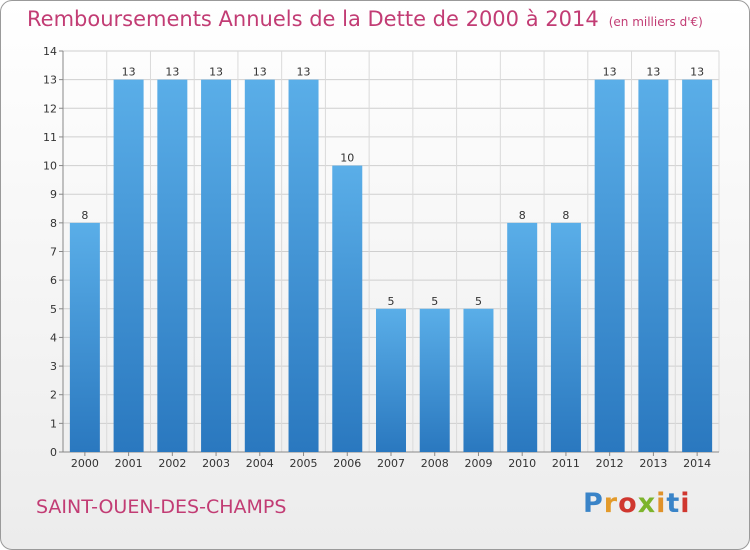 This screenshot has height=550, width=750. I want to click on x-tick-label: 2011, so click(566, 463).